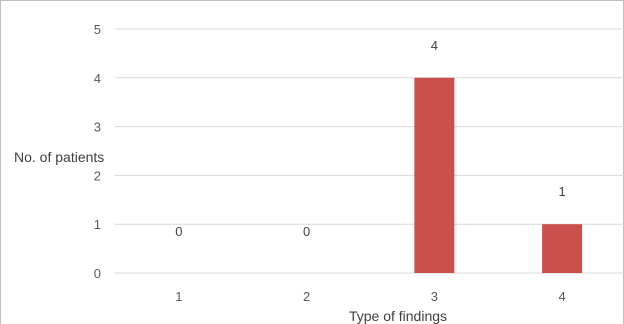 The width and height of the screenshot is (624, 324). Describe the element at coordinates (306, 296) in the screenshot. I see `x-tick-label-1: 2` at that location.